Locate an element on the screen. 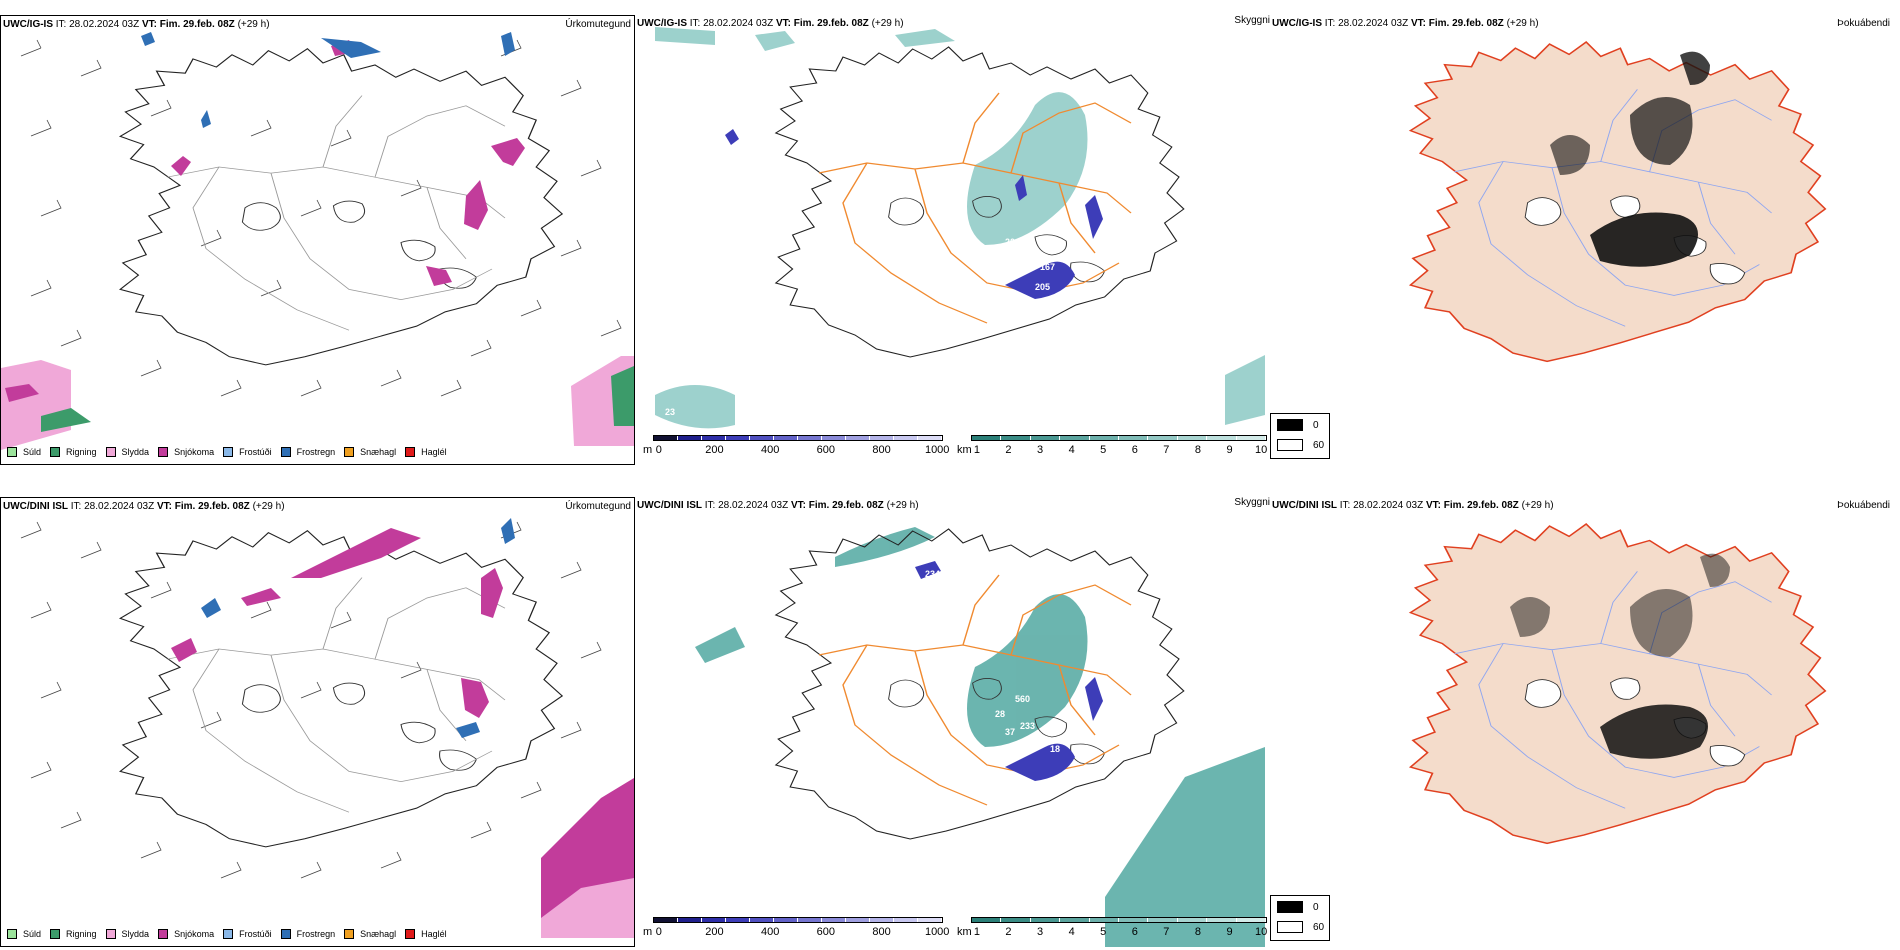 The image size is (1900, 950). legend-label: Frostregn is located at coordinates (316, 452).